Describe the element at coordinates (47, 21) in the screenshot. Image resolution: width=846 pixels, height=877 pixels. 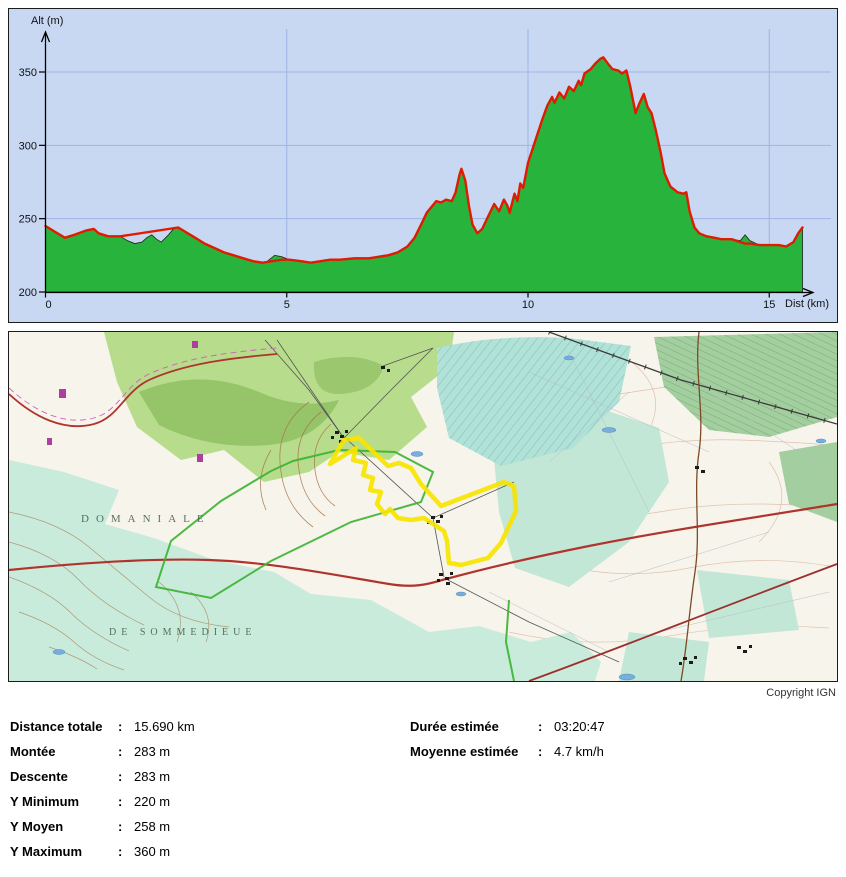
I see `y-axis-title: Alt (m)` at that location.